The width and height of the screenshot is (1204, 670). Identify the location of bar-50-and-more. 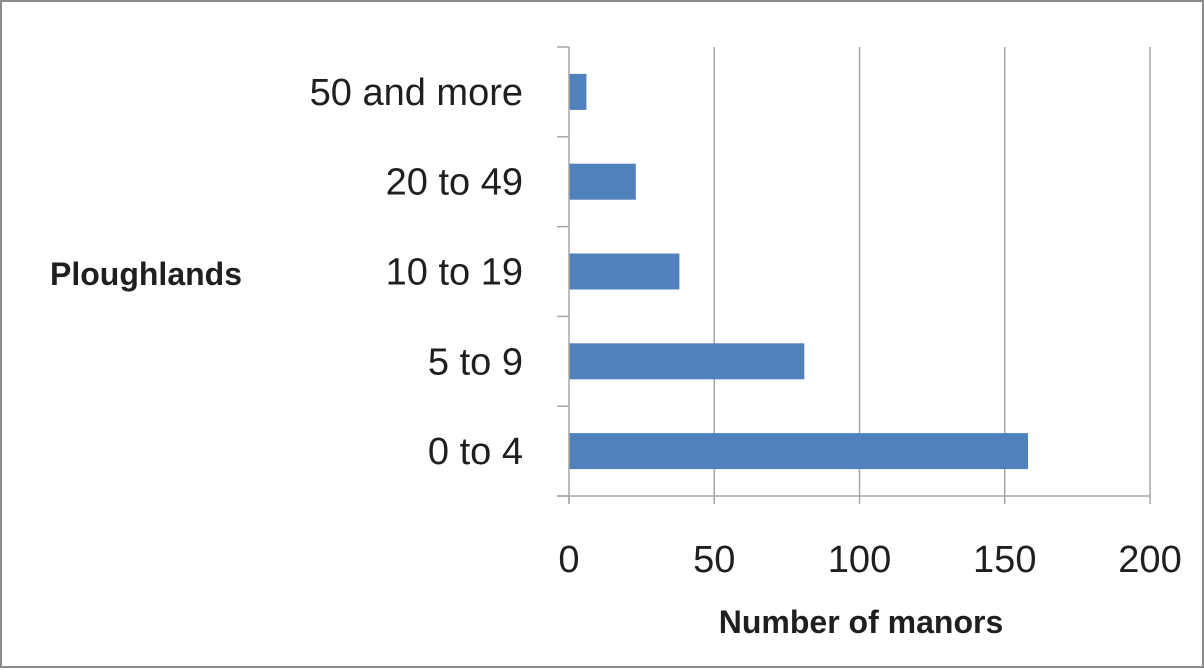
(578, 91).